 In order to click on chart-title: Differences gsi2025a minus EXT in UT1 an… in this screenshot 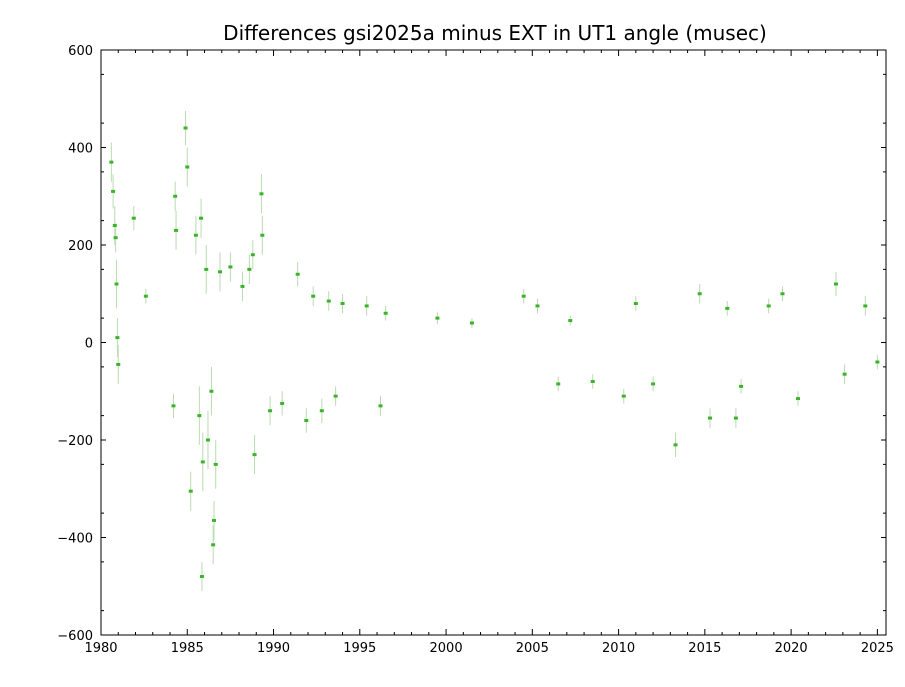, I will do `click(495, 33)`.